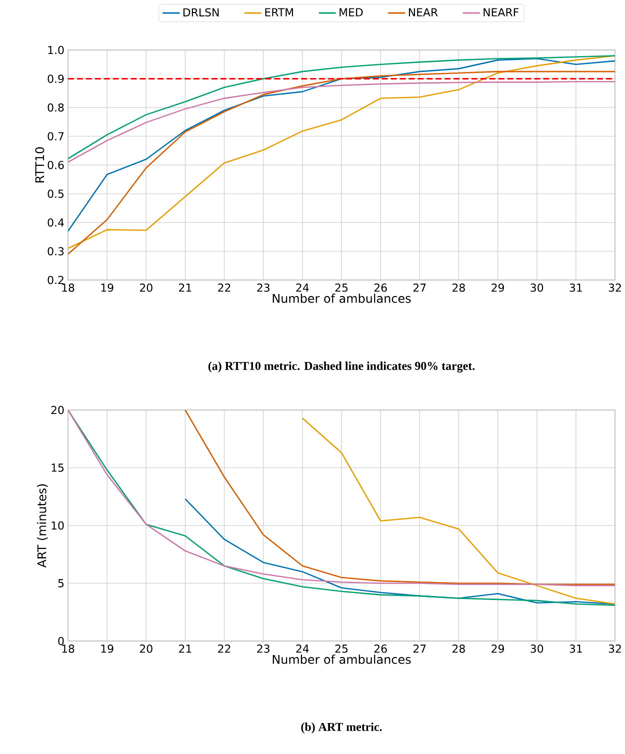  I want to click on y-tick-label: 0.9, so click(56, 78).